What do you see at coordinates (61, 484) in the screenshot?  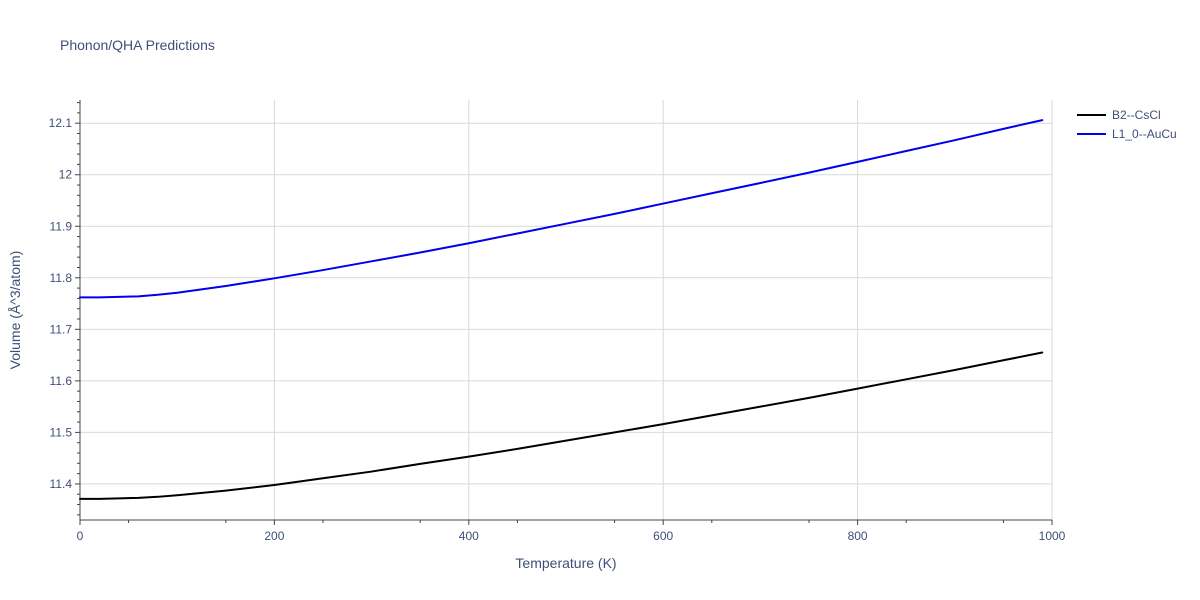 I see `y-tick-label: 11.4` at bounding box center [61, 484].